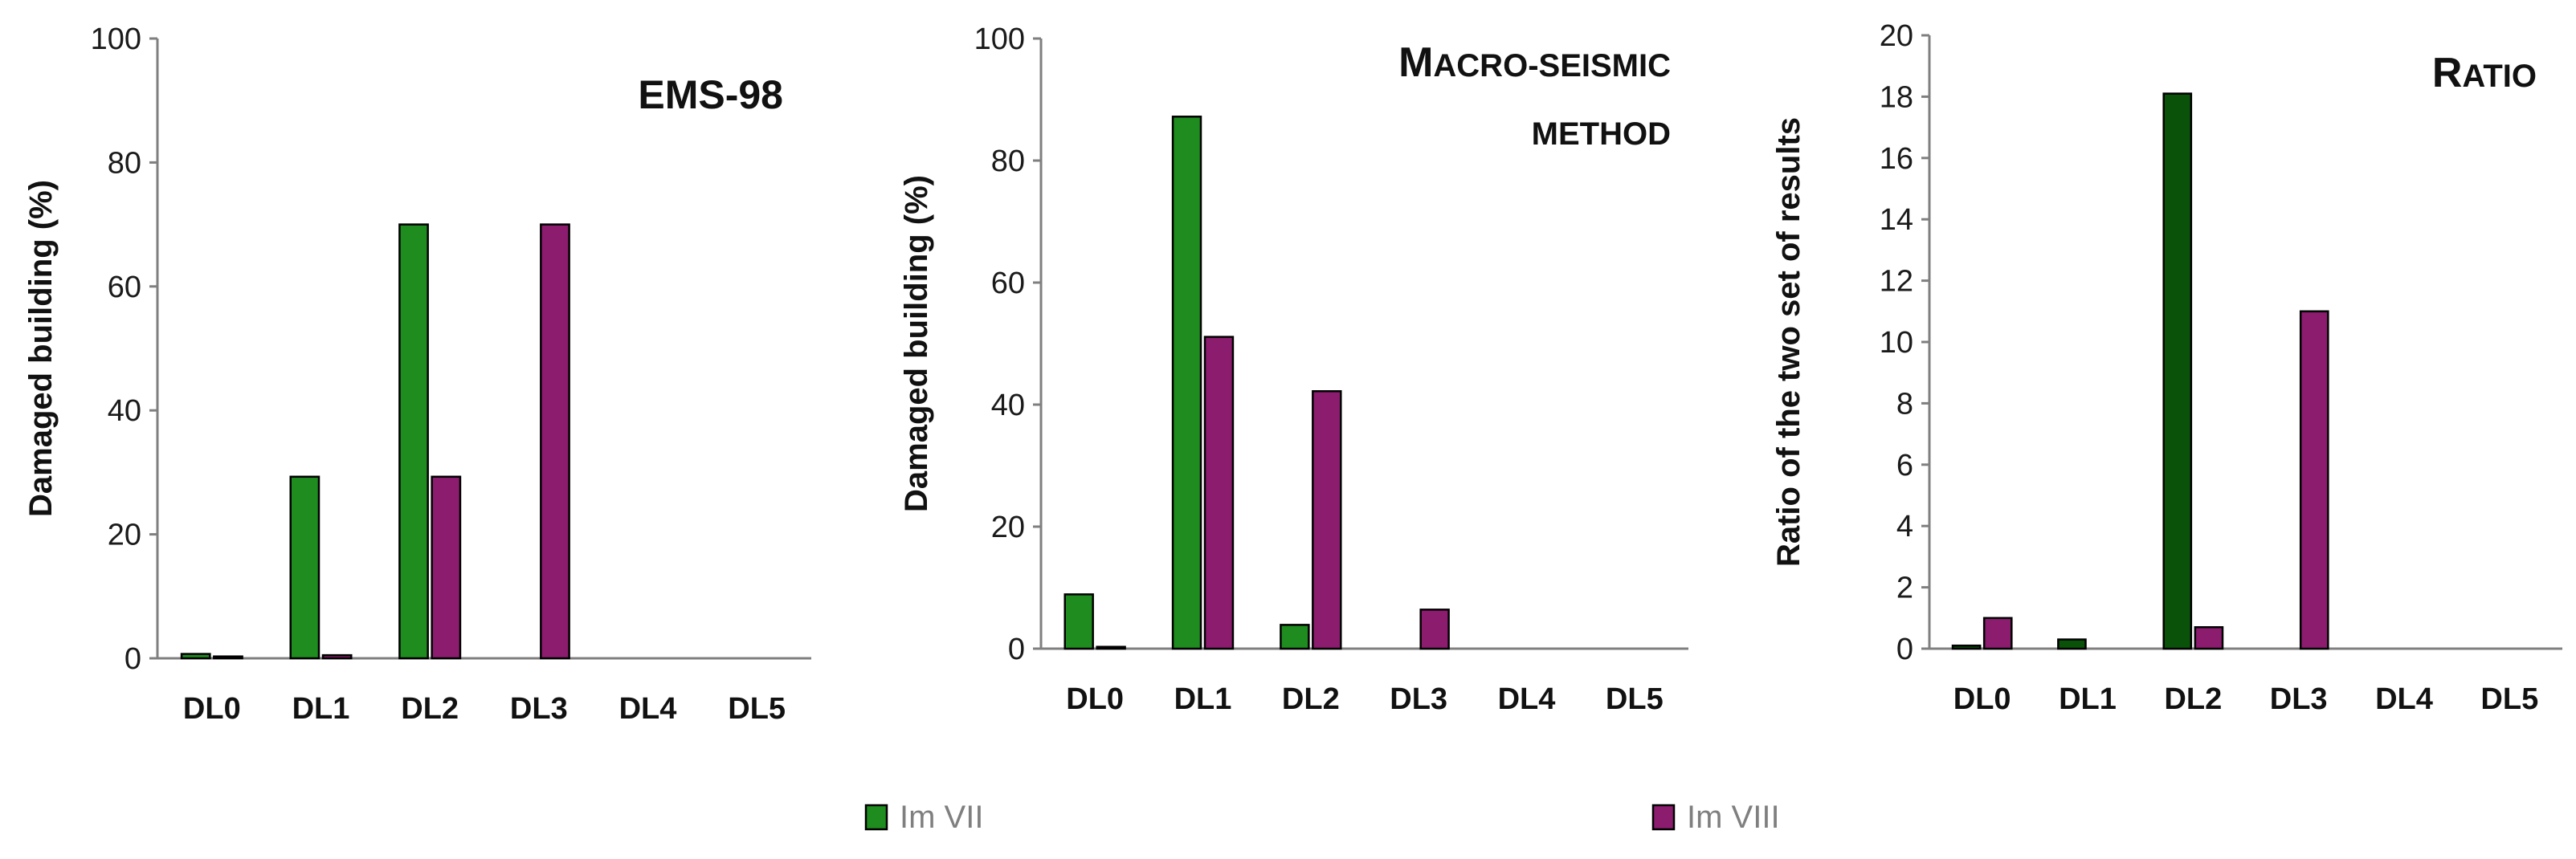  What do you see at coordinates (2484, 73) in the screenshot?
I see `chart-title: RATIO` at bounding box center [2484, 73].